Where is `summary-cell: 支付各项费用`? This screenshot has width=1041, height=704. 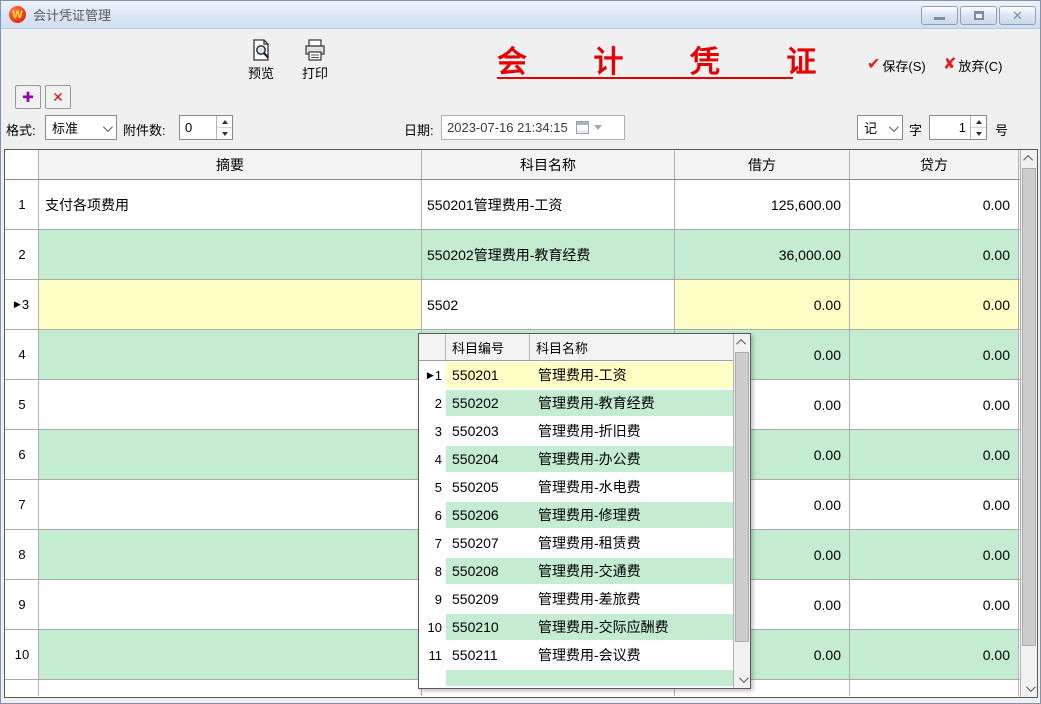 summary-cell: 支付各项费用 is located at coordinates (230, 204).